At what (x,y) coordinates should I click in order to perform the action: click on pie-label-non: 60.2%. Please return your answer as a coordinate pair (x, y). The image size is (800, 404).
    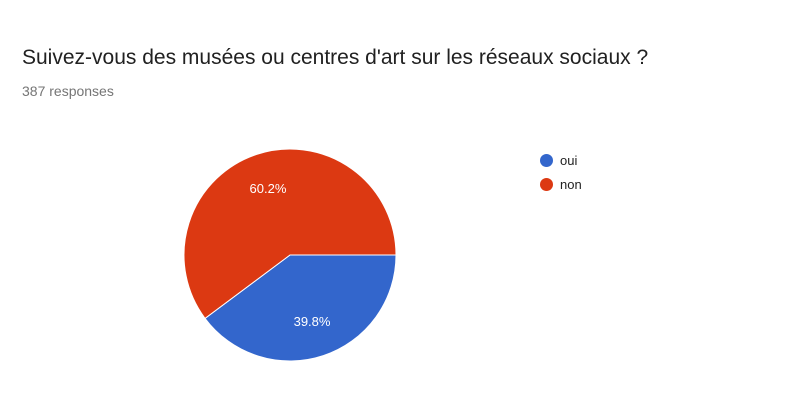
    Looking at the image, I should click on (268, 188).